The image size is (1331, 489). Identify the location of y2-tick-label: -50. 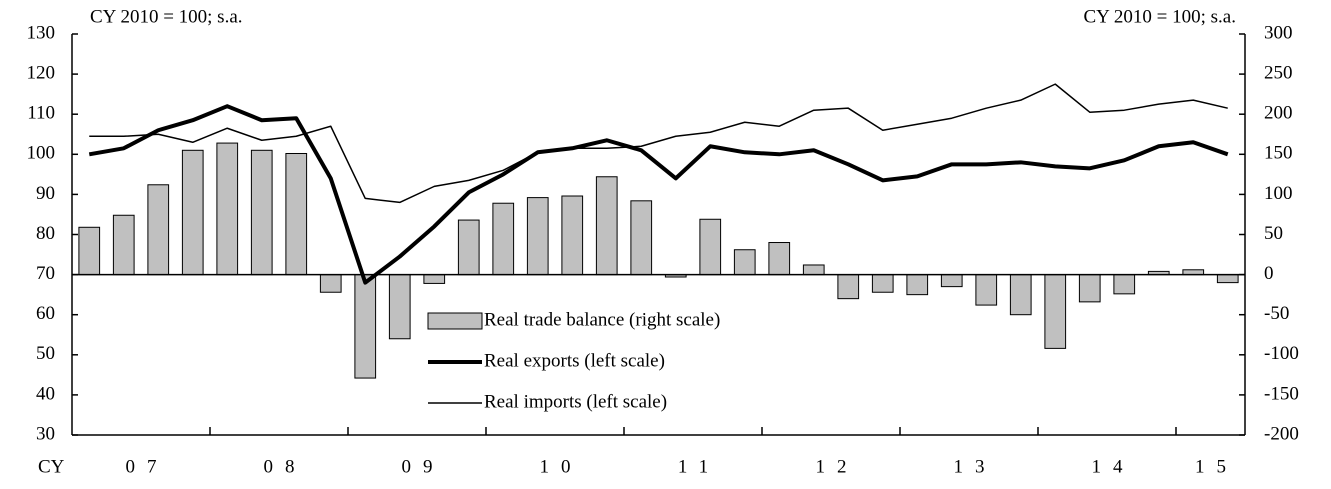
(1276, 313).